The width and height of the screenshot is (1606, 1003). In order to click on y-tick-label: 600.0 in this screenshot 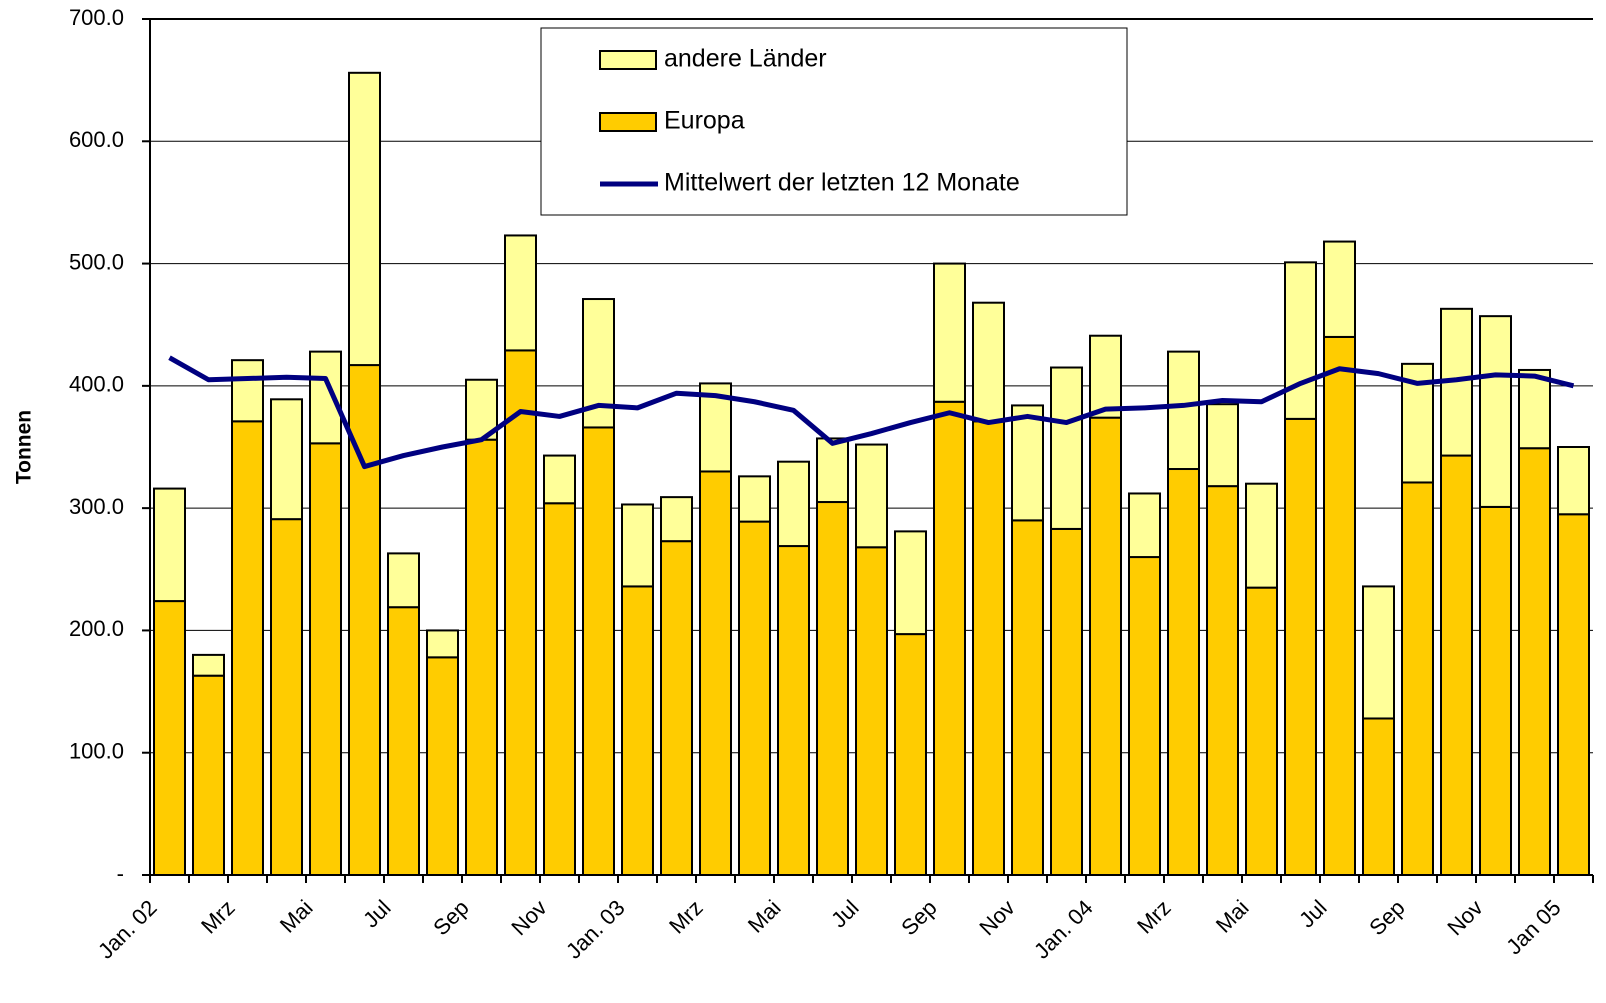, I will do `click(96, 139)`.